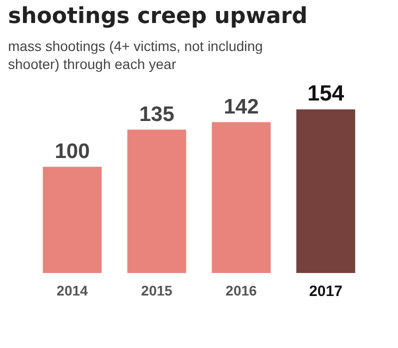 The height and width of the screenshot is (348, 398). Describe the element at coordinates (241, 106) in the screenshot. I see `data-label: 142` at that location.